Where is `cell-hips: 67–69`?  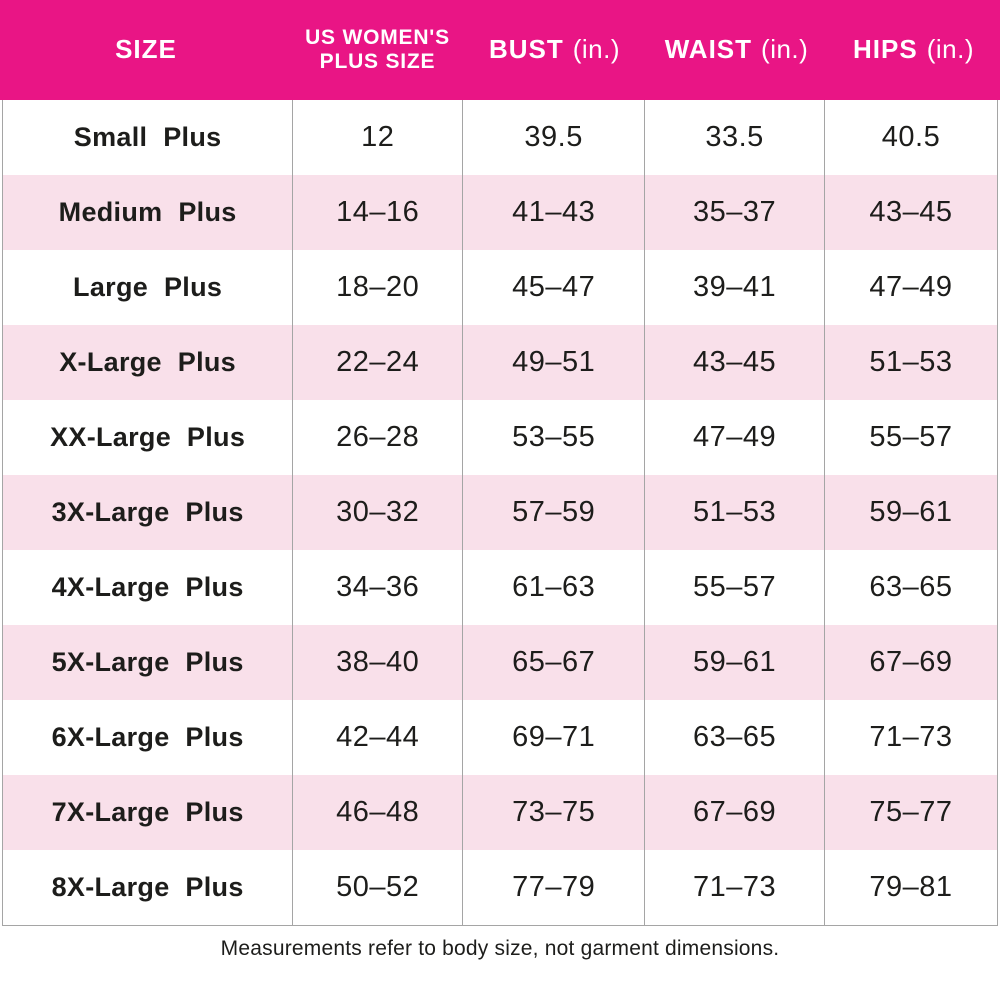 cell-hips: 67–69 is located at coordinates (911, 662).